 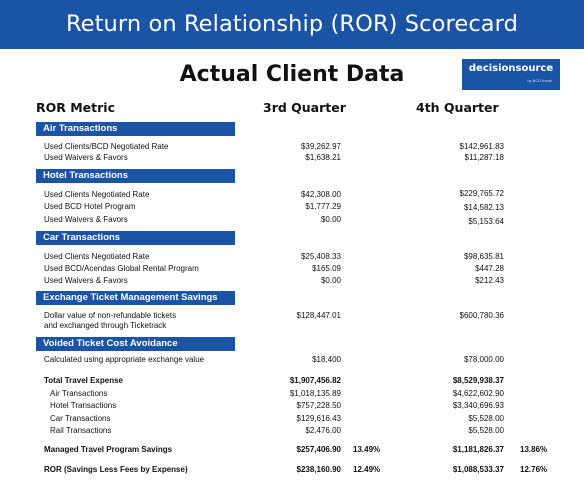 I want to click on row-q4-value: $98,635.81, so click(x=483, y=256).